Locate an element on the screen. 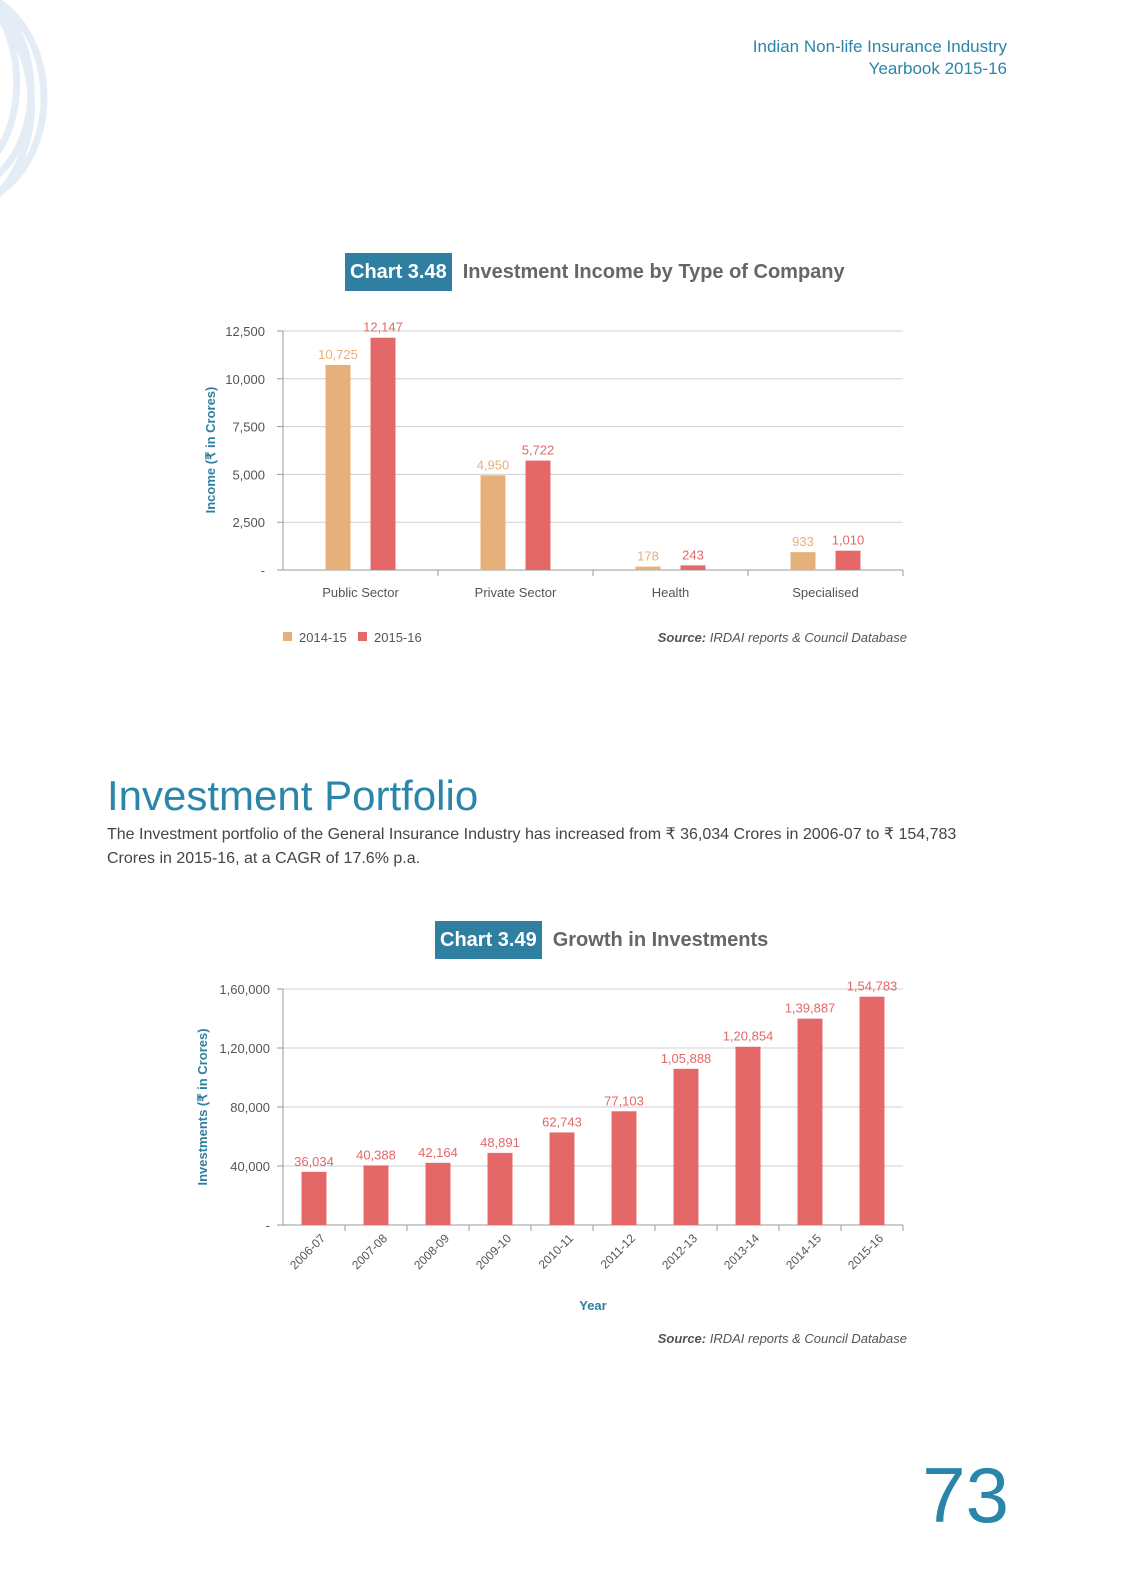 Image resolution: width=1121 pixels, height=1578 pixels. chart-1-ytick-label: - is located at coordinates (263, 570).